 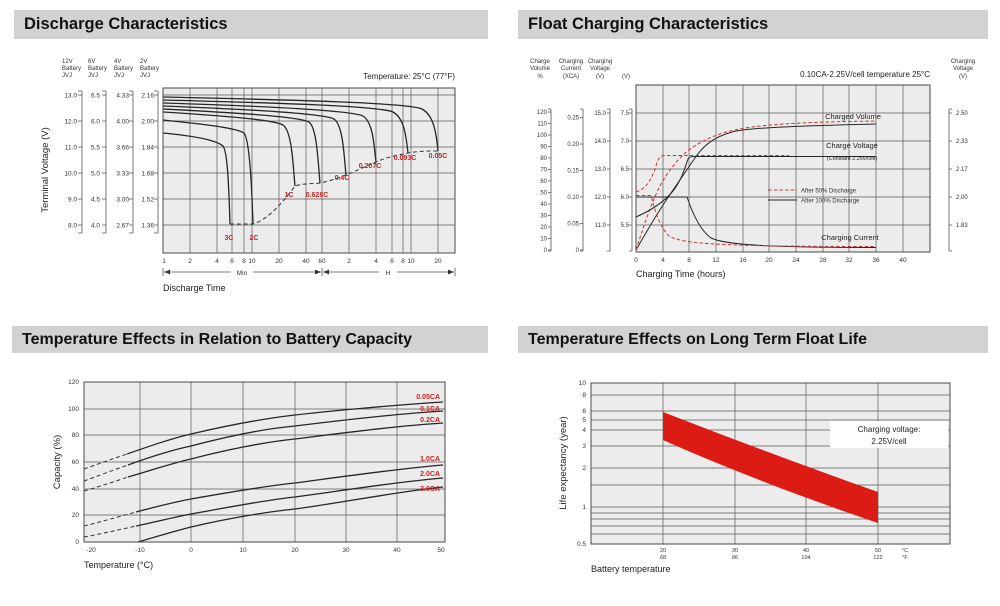 I want to click on curve-label-charged-volume: Charged Volume, so click(x=853, y=116).